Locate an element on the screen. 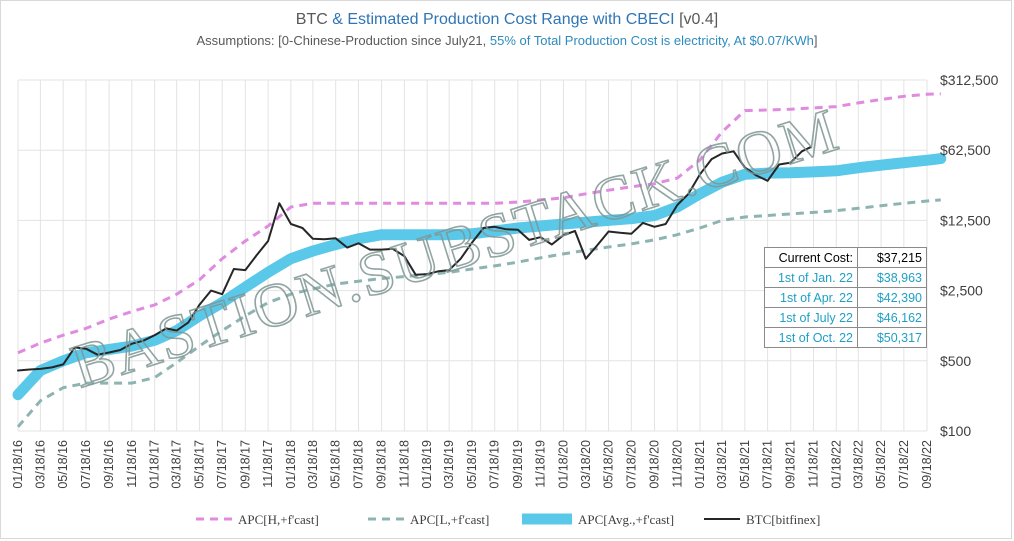 The width and height of the screenshot is (1014, 541). x-tick-label-6: 01/18/17 is located at coordinates (155, 464).